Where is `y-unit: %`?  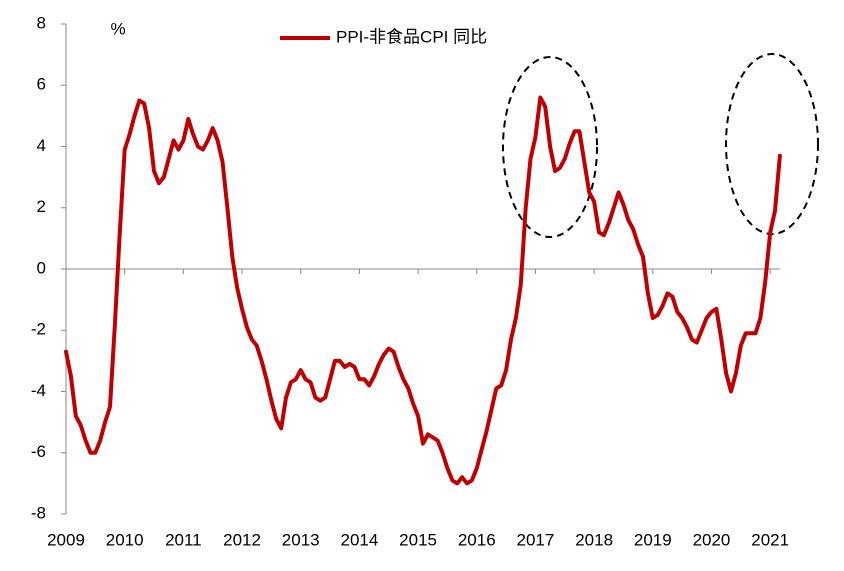
y-unit: % is located at coordinates (117, 28).